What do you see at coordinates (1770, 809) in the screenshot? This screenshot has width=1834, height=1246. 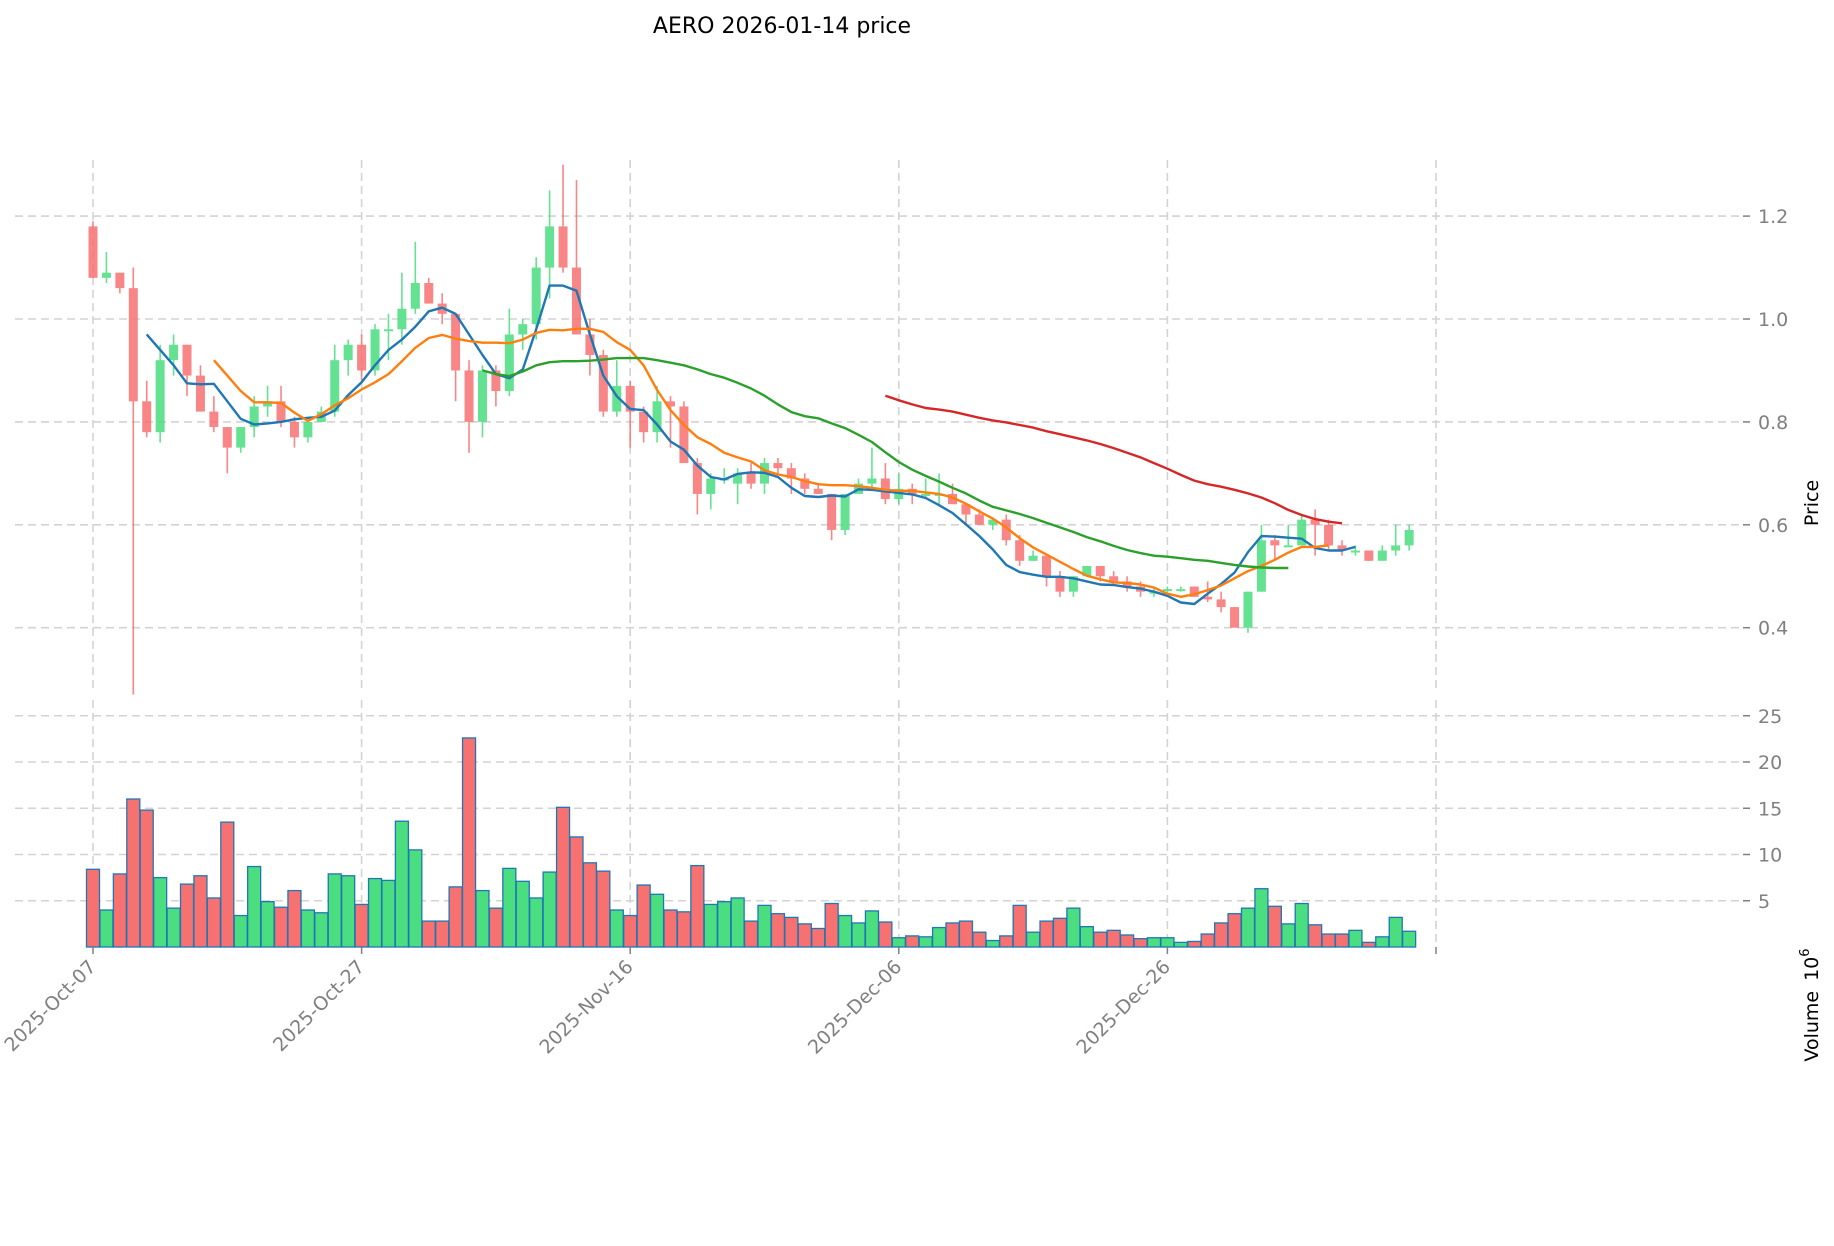 I see `volume-tick-label: 15` at bounding box center [1770, 809].